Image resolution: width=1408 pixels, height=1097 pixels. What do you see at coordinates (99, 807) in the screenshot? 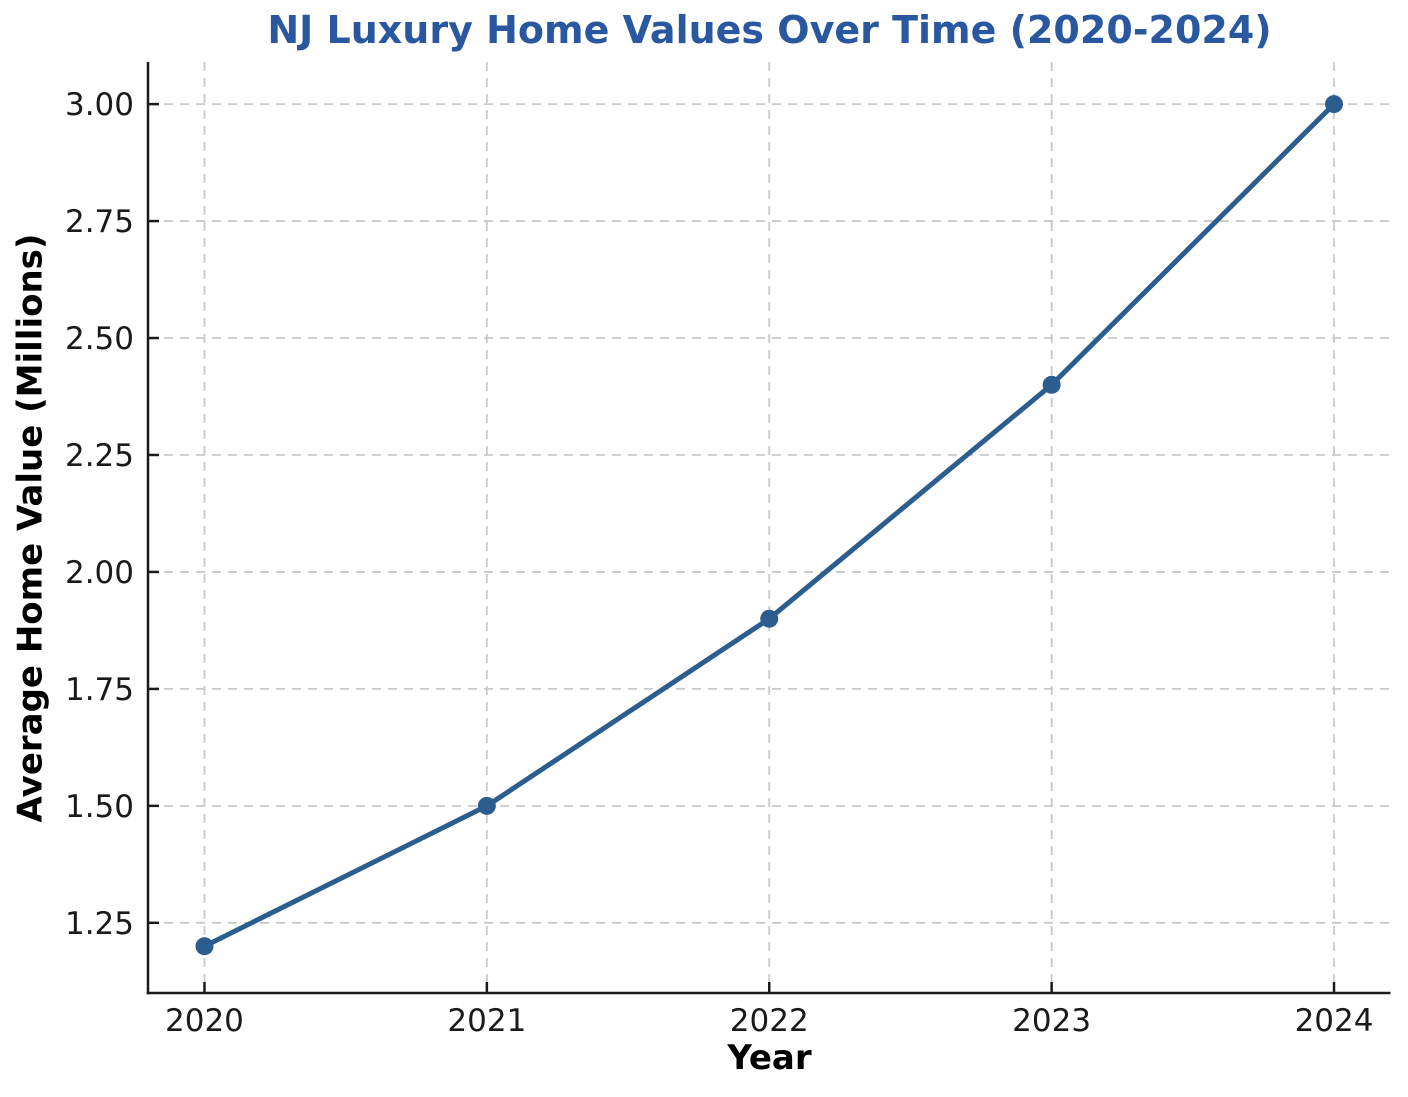
I see `y-tick-label: 1.50` at bounding box center [99, 807].